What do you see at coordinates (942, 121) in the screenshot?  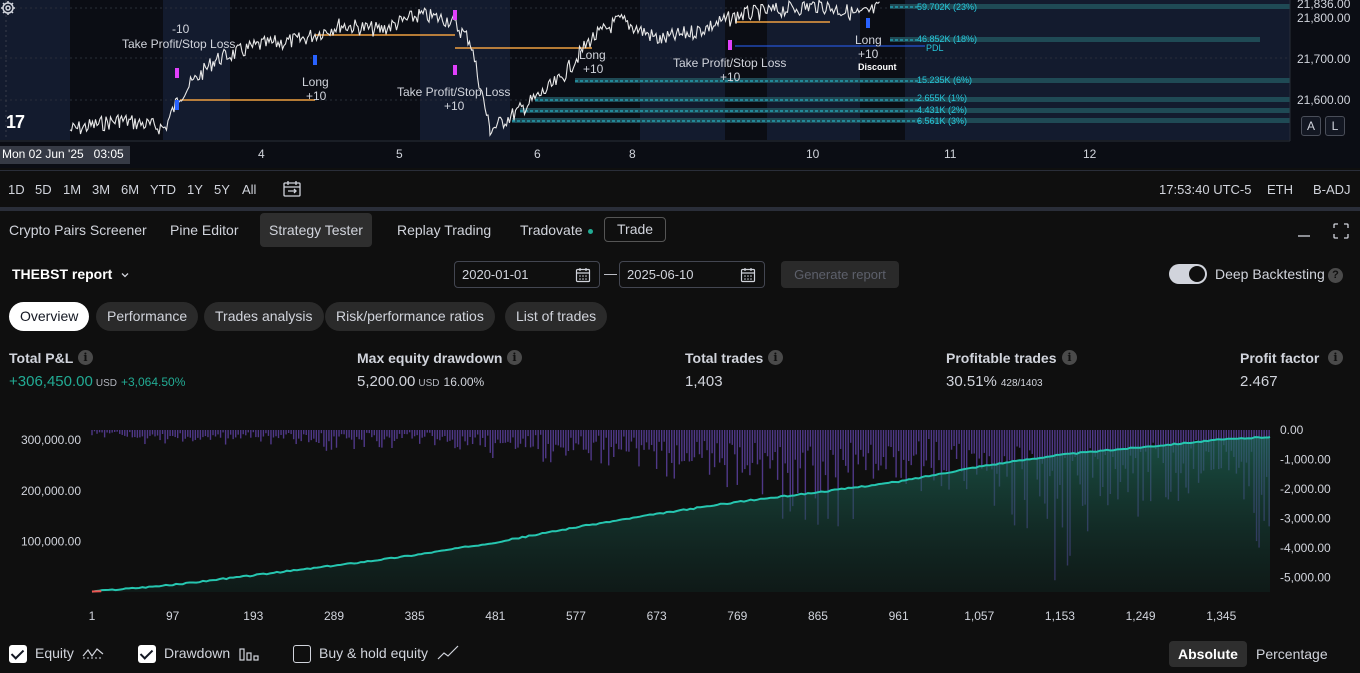 I see `volume-level-6: 6.561K (3%)` at bounding box center [942, 121].